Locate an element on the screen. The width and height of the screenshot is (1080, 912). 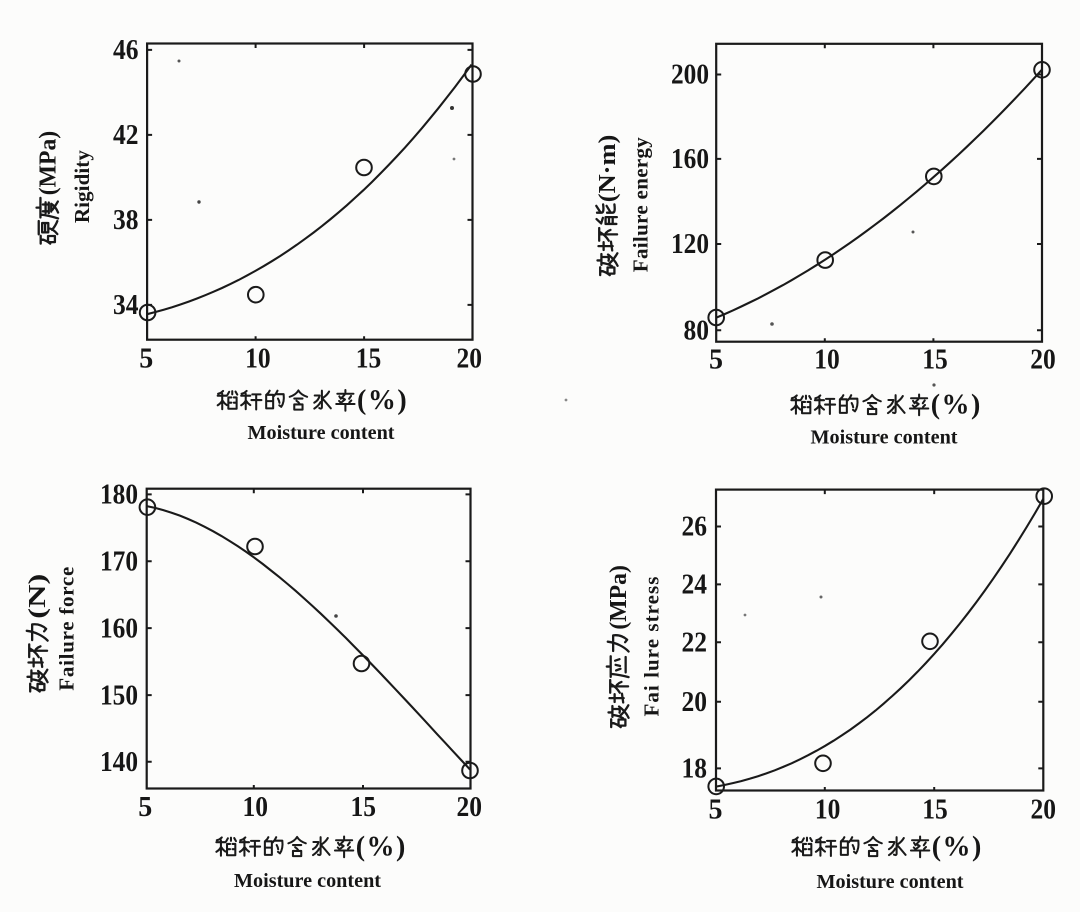
svg-text: 24 is located at coordinates (695, 585).